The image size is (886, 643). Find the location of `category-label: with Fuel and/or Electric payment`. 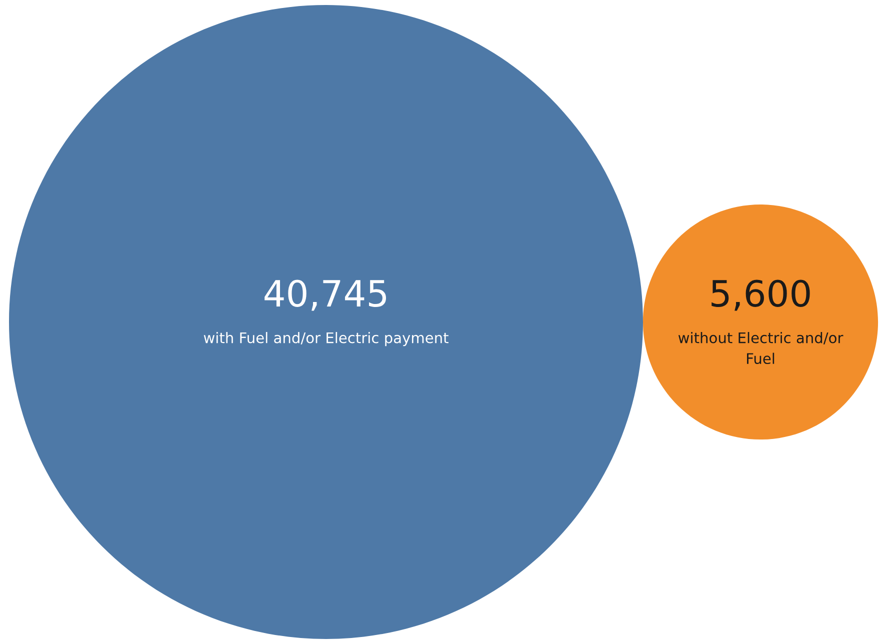

category-label: with Fuel and/or Electric payment is located at coordinates (326, 339).